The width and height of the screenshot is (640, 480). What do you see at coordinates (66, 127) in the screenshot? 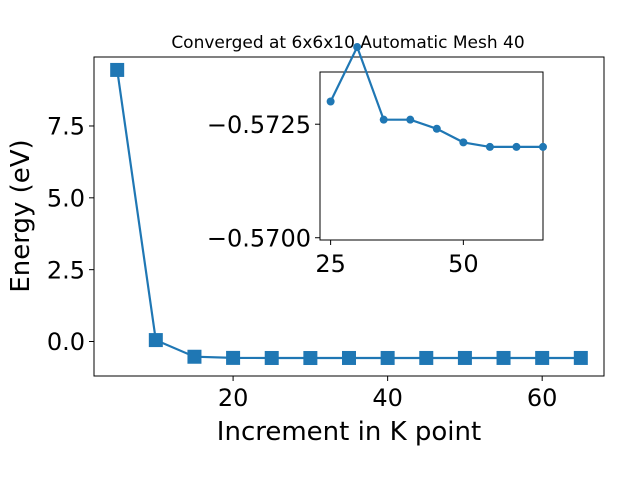
I see `main-y-tick-label: 7.5` at bounding box center [66, 127].